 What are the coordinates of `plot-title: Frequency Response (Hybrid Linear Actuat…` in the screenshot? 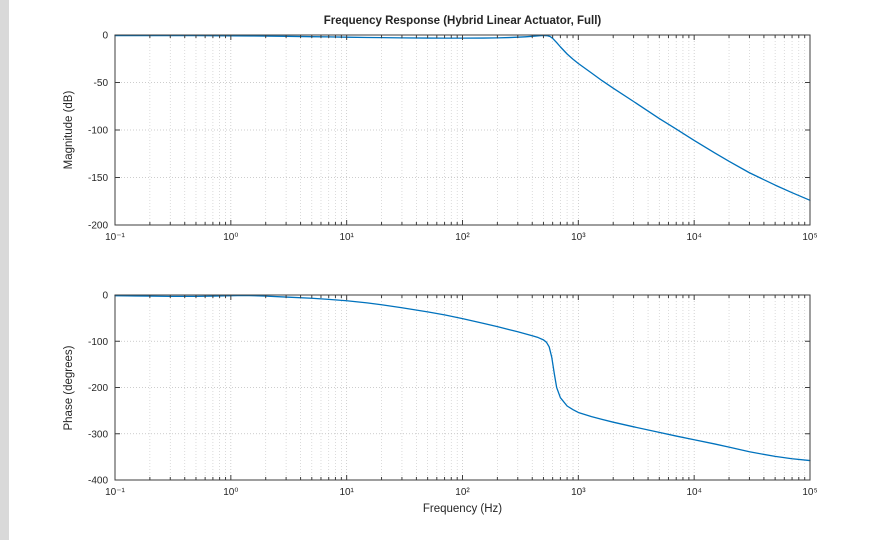 It's located at (462, 21).